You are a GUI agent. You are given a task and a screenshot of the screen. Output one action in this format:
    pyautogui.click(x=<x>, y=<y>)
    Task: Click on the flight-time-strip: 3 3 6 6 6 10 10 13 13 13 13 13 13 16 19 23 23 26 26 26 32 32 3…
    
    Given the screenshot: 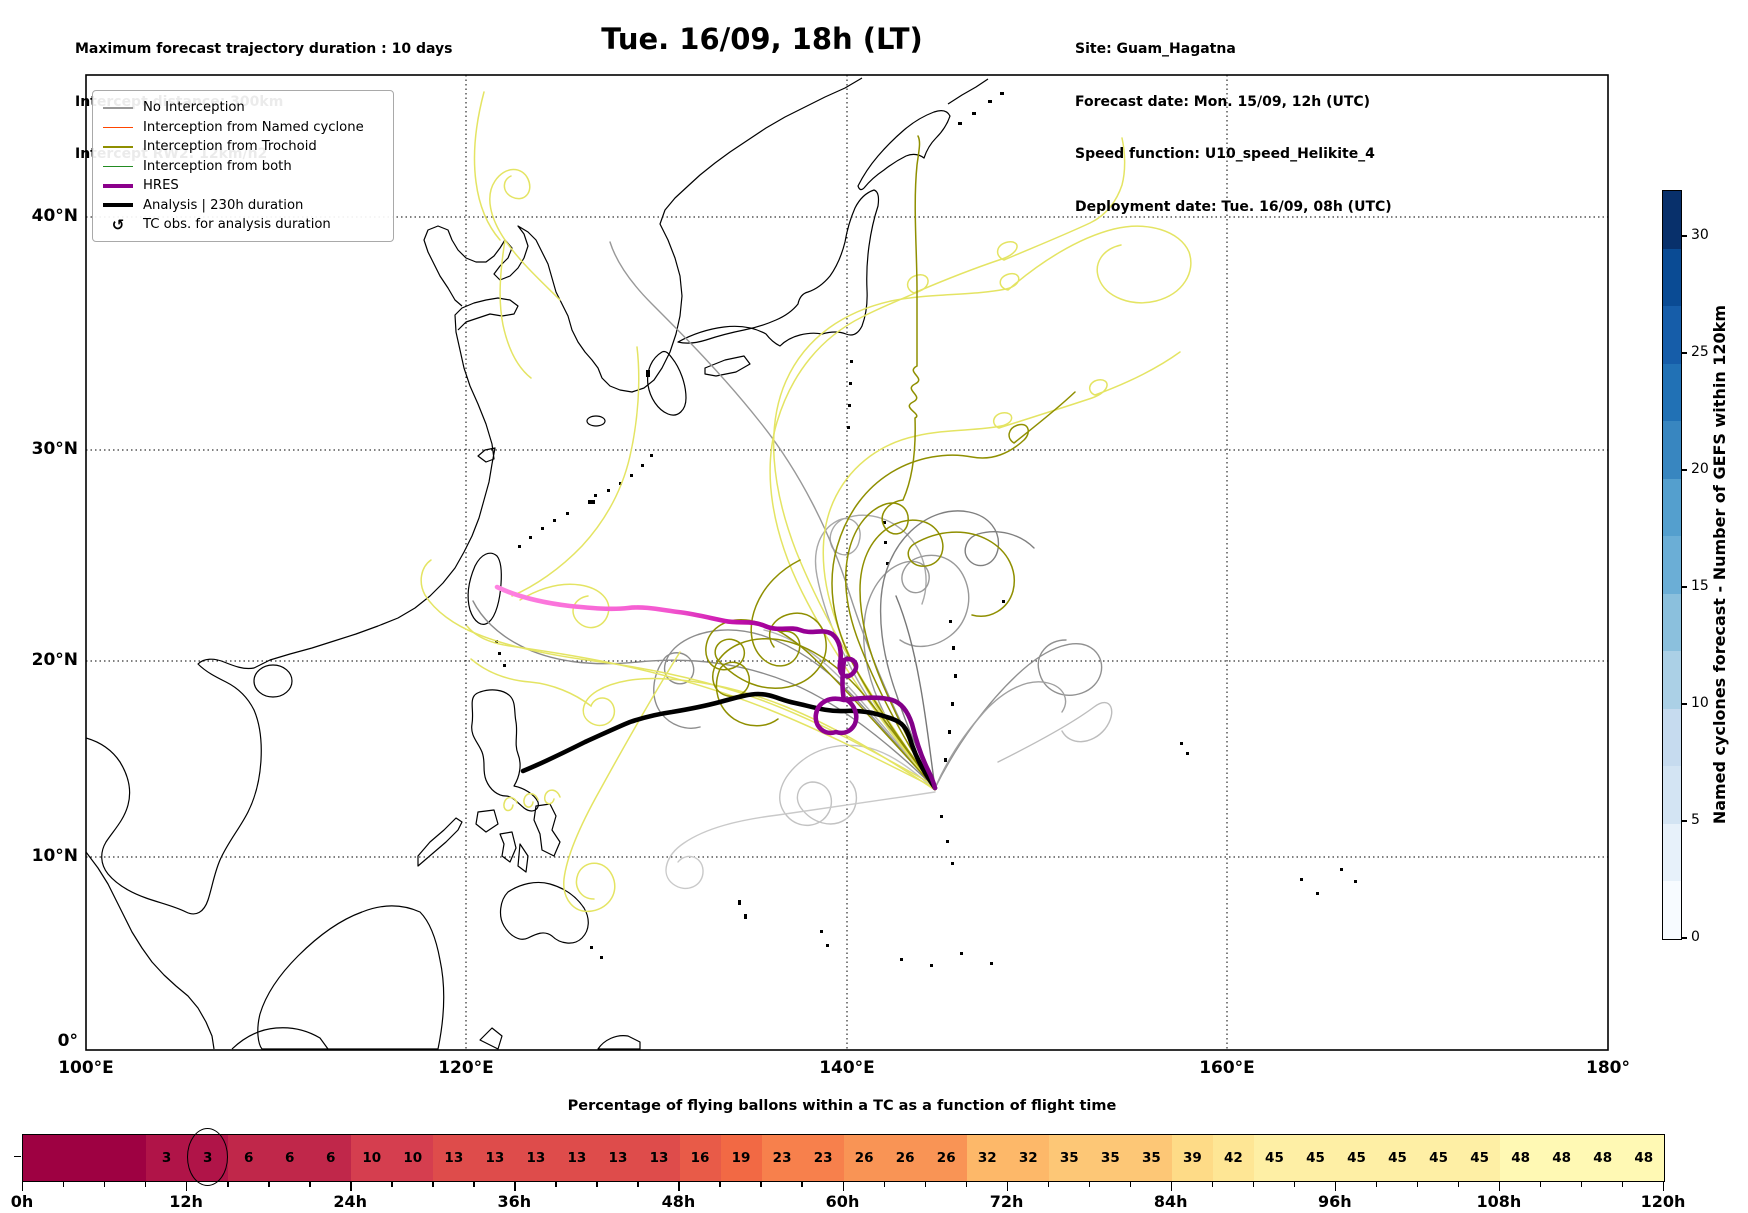 What is the action you would take?
    pyautogui.click(x=843, y=1158)
    